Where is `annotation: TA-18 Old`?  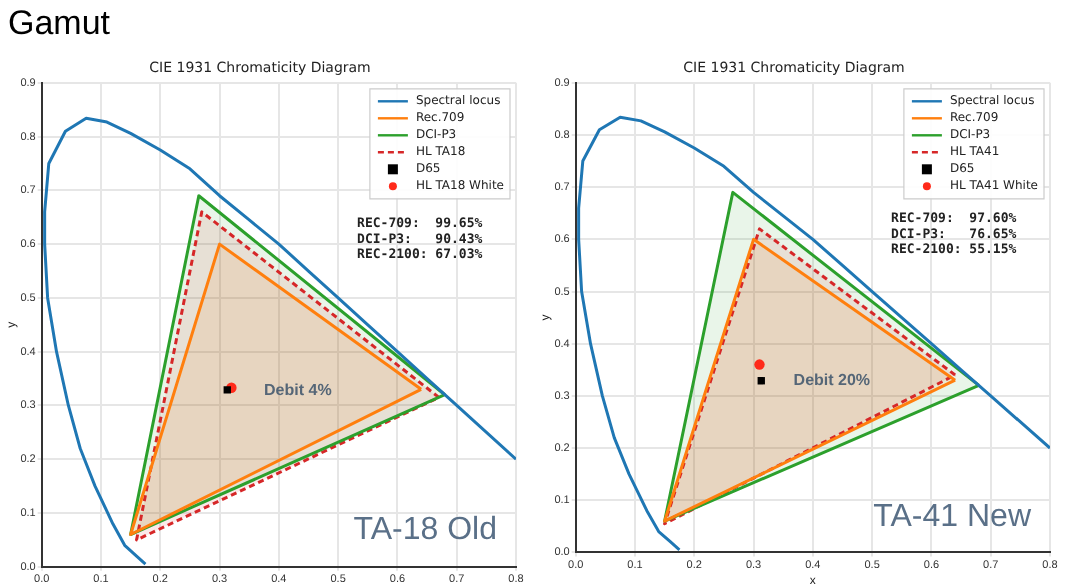 annotation: TA-18 Old is located at coordinates (425, 530).